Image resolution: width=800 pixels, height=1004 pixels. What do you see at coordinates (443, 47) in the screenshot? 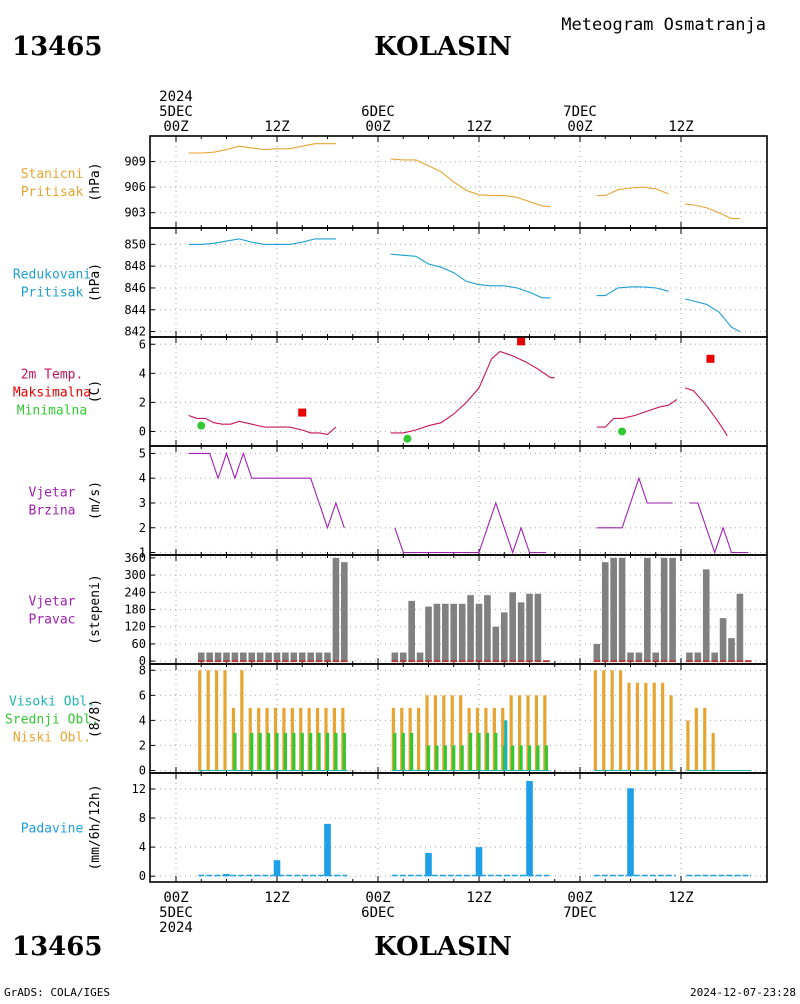
I see `station-name-top: KOLASIN` at bounding box center [443, 47].